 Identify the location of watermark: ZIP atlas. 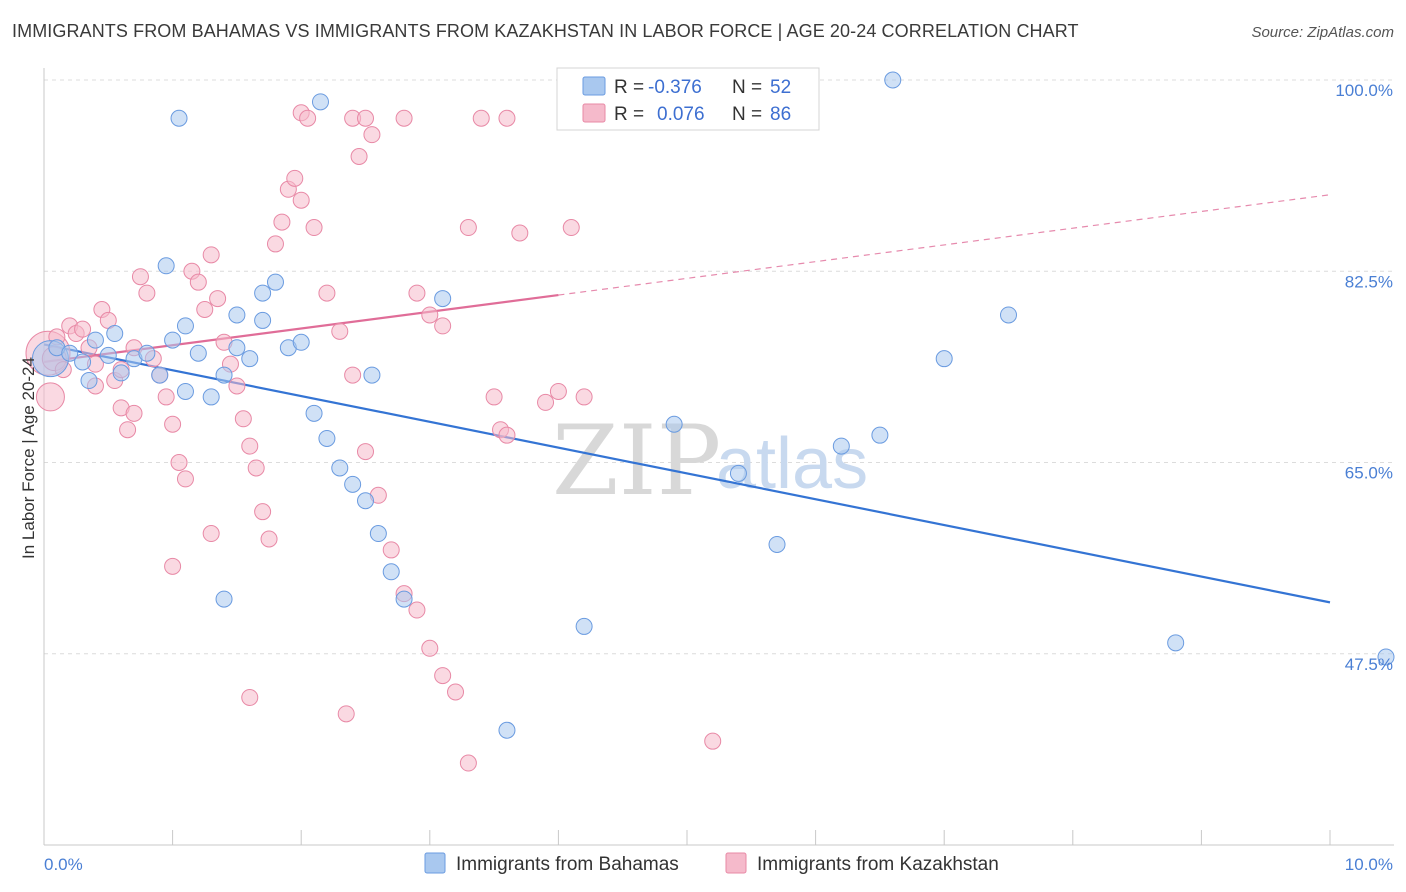
(710, 461).